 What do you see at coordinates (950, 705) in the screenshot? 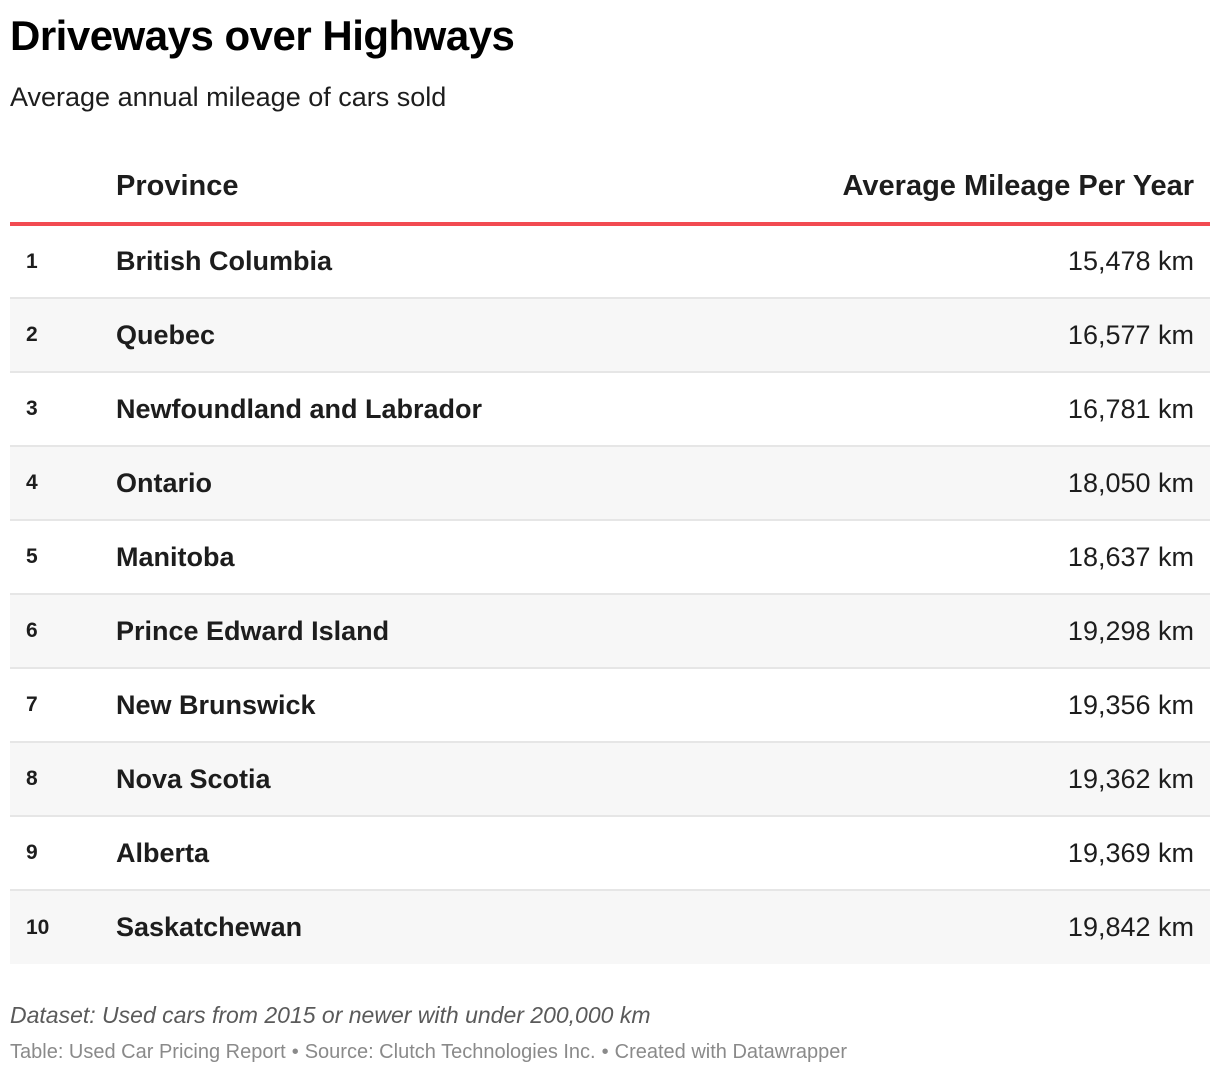
I see `mileage-cell: 19,356 km` at bounding box center [950, 705].